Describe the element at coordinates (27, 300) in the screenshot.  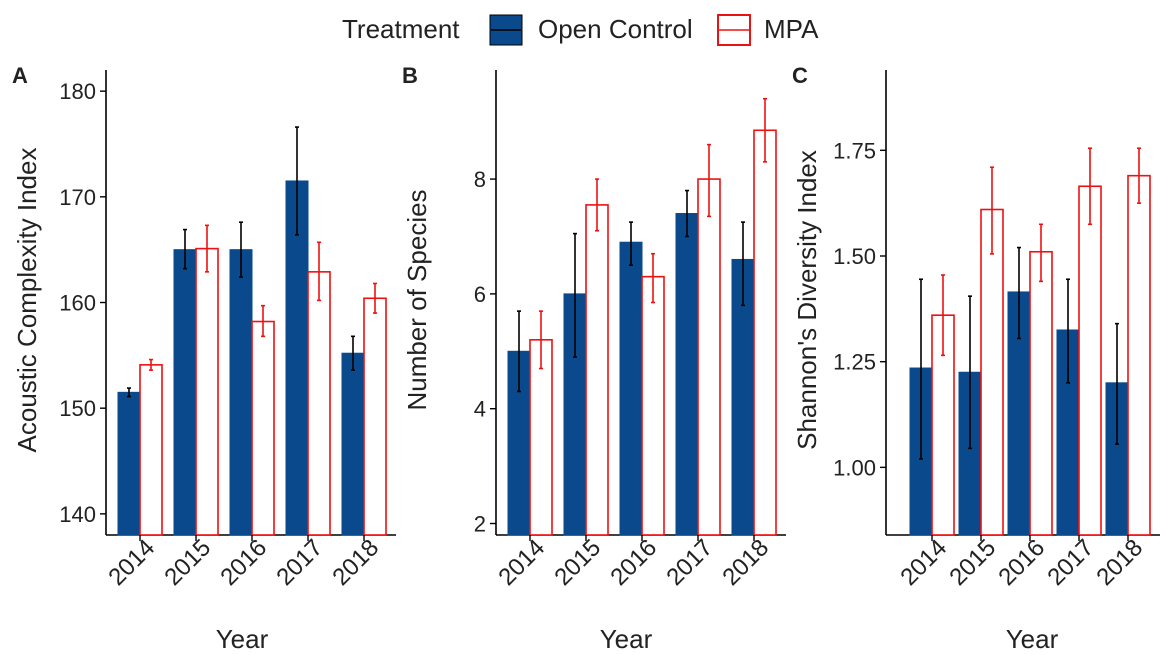
I see `y-axis-title: Acoustic Complexity Index` at that location.